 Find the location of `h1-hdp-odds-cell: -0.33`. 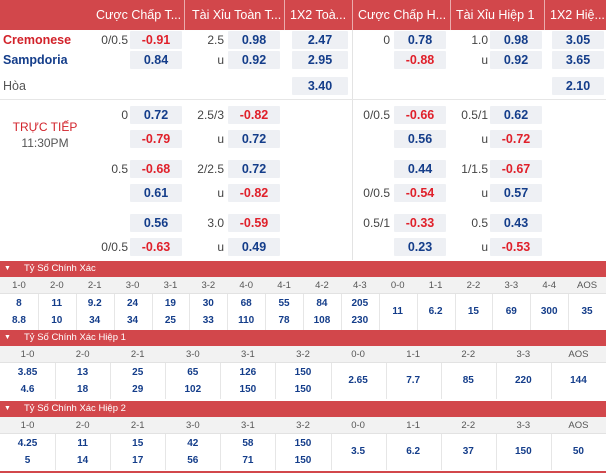

h1-hdp-odds-cell: -0.33 is located at coordinates (420, 223).